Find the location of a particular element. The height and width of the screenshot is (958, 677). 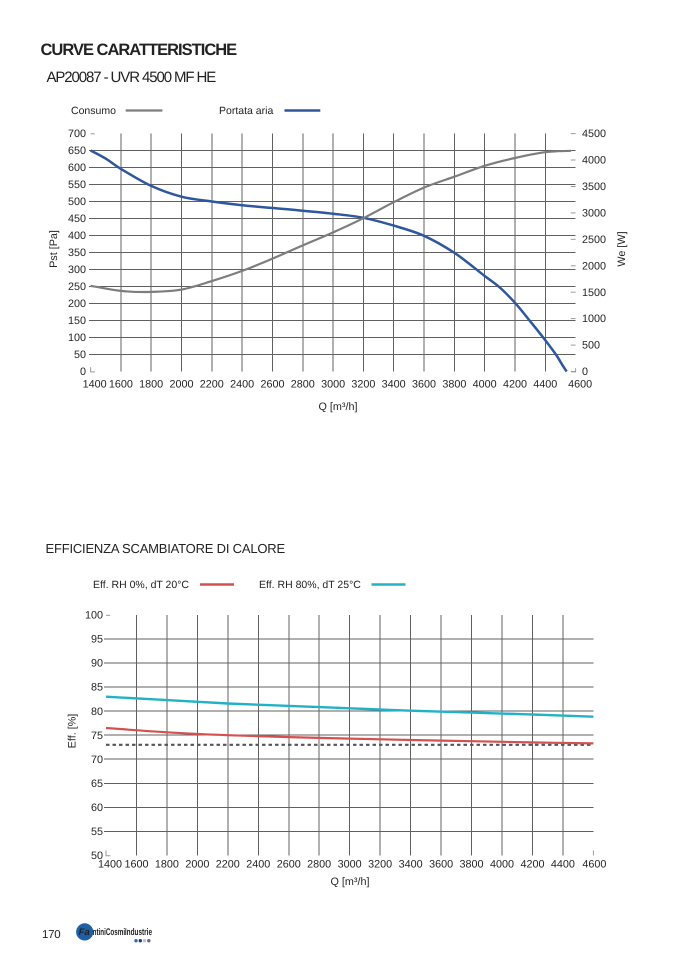

svg-text: Eff. [%] is located at coordinates (73, 731).